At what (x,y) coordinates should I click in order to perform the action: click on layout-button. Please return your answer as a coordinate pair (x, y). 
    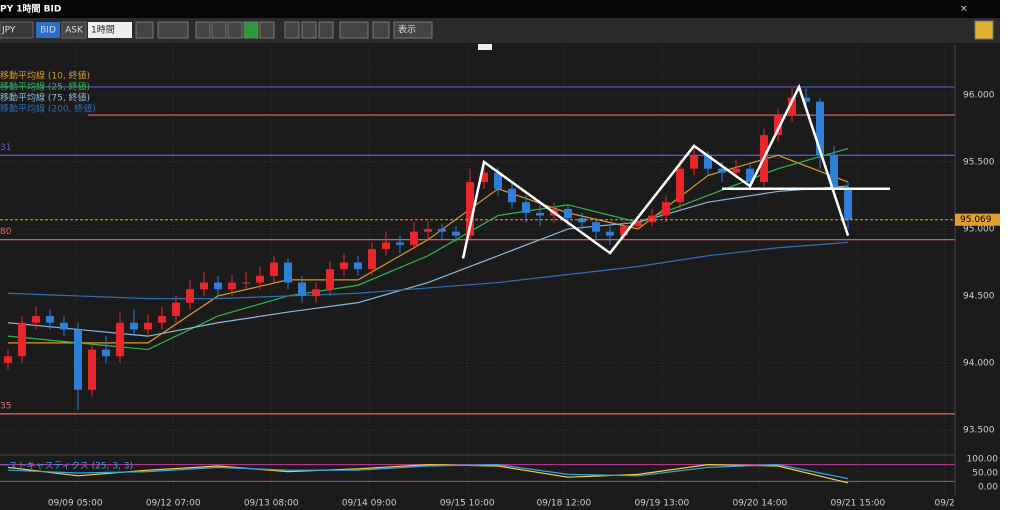
    Looking at the image, I should click on (984, 30).